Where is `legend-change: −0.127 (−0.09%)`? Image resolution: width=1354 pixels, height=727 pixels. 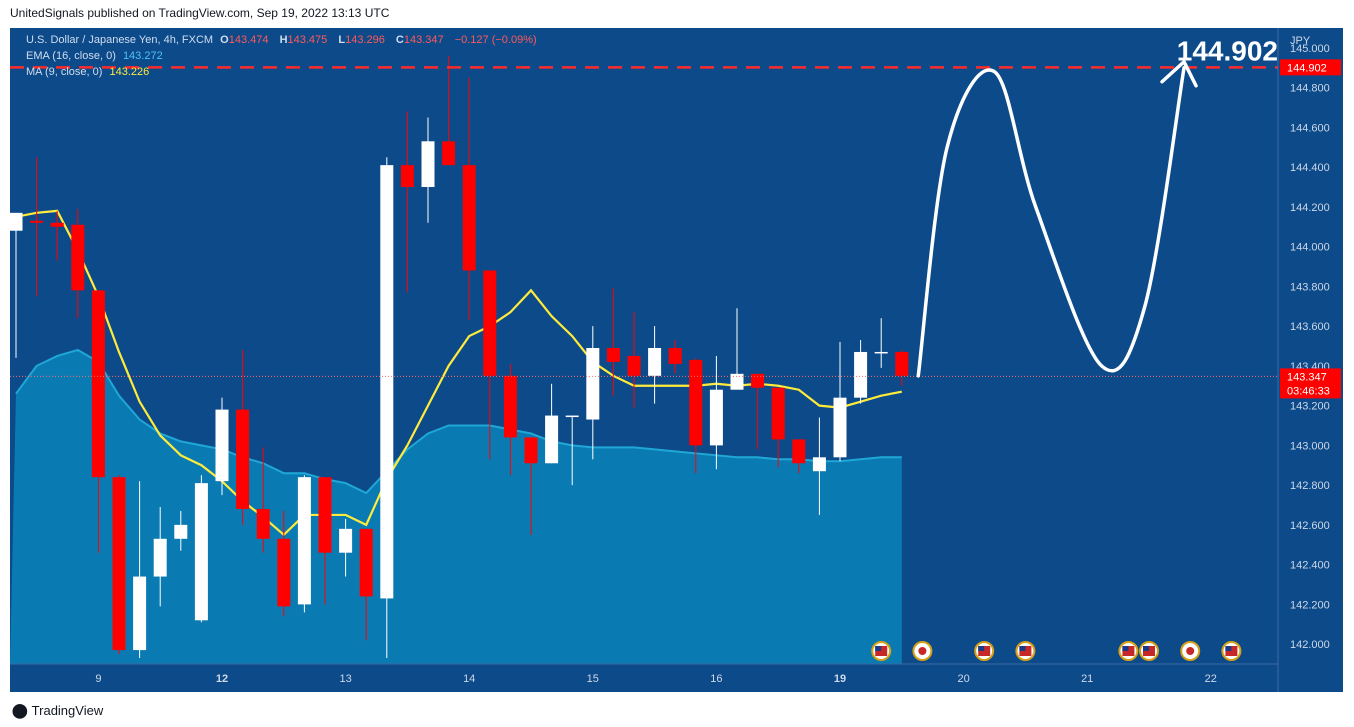
legend-change: −0.127 (−0.09%) is located at coordinates (495, 40).